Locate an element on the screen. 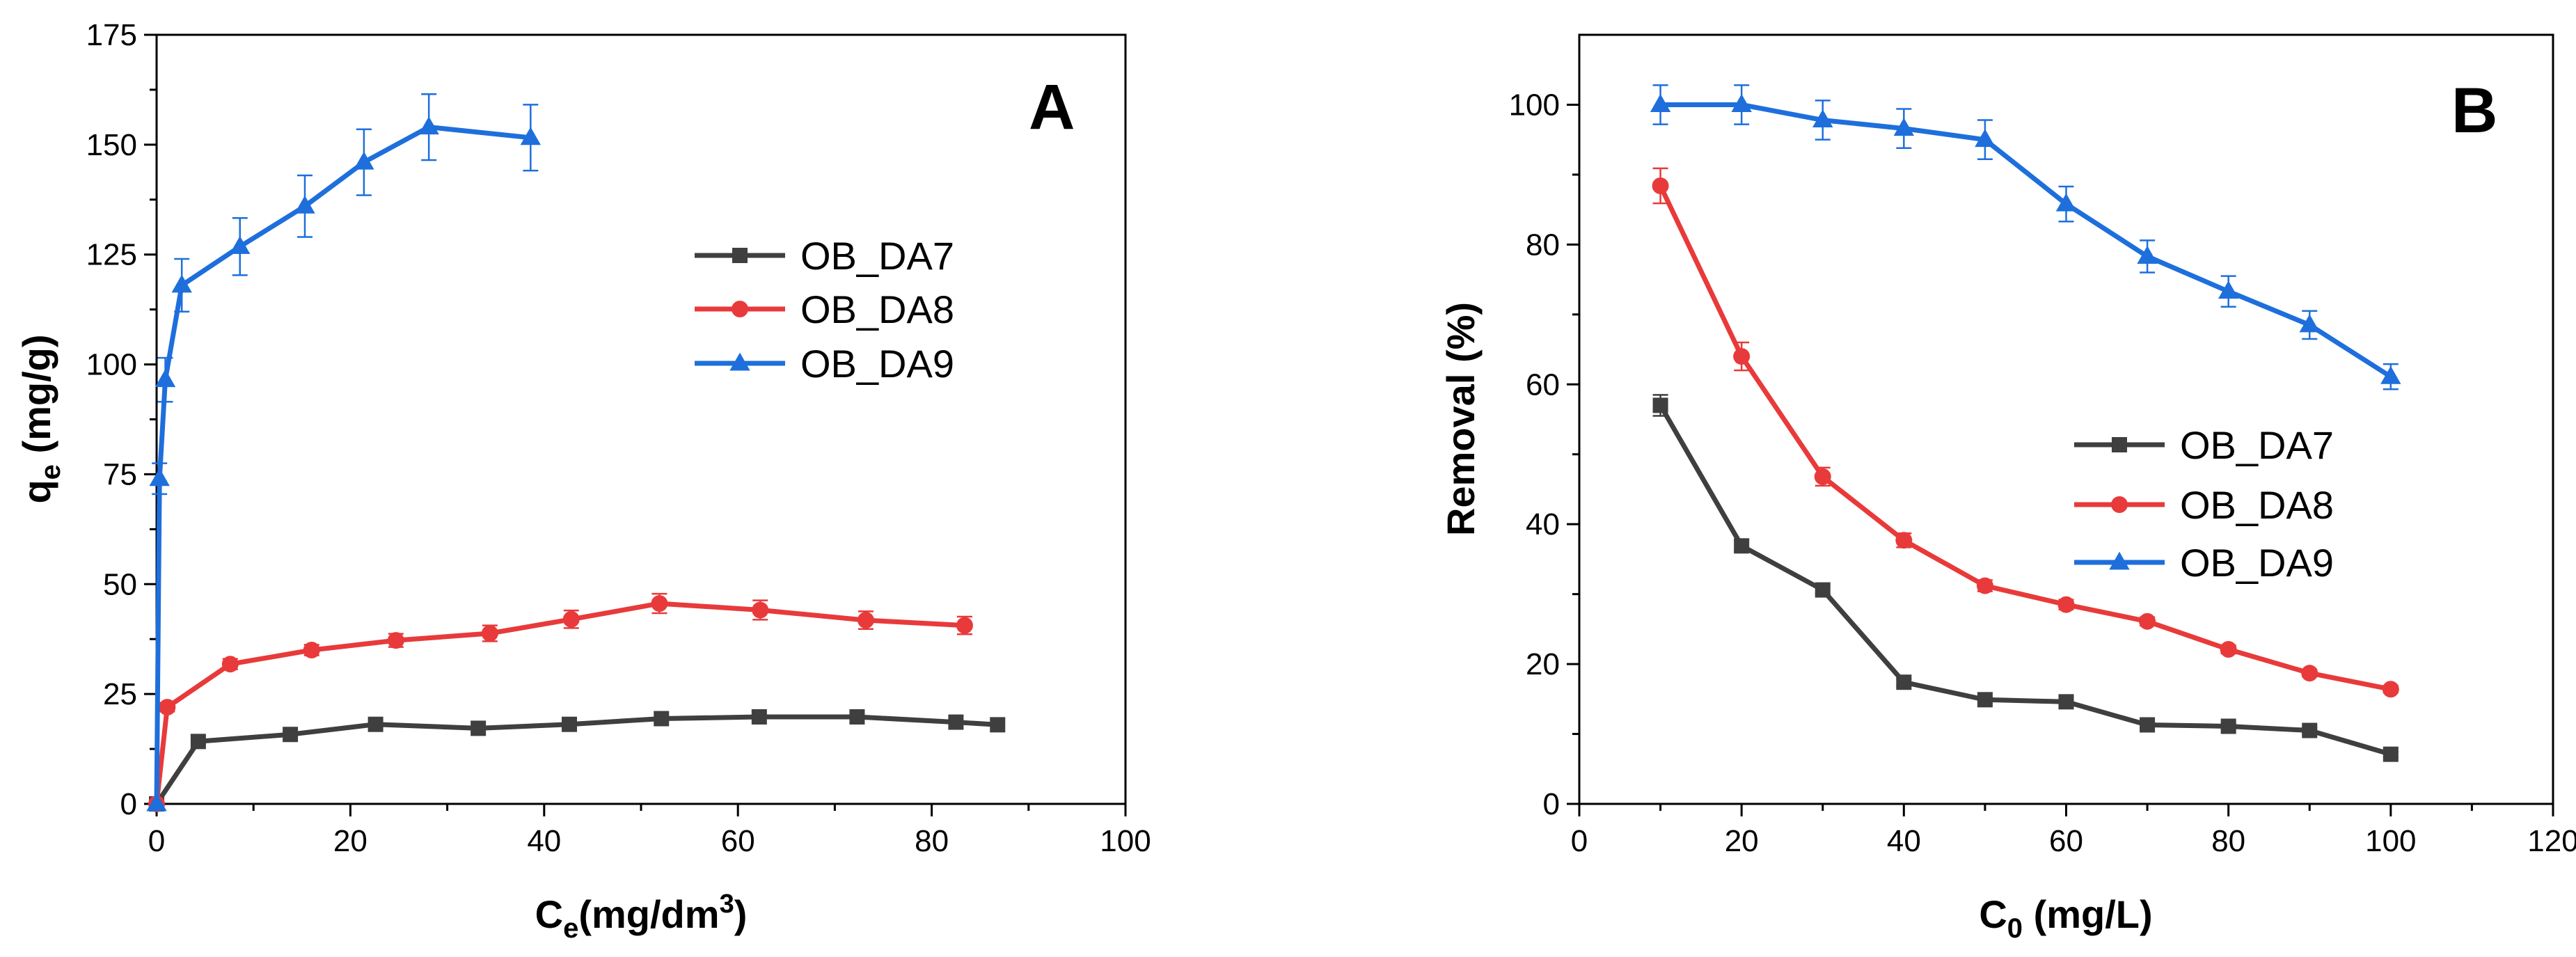 This screenshot has width=2576, height=957. panel-a-ylabel-base: q is located at coordinates (36, 491).